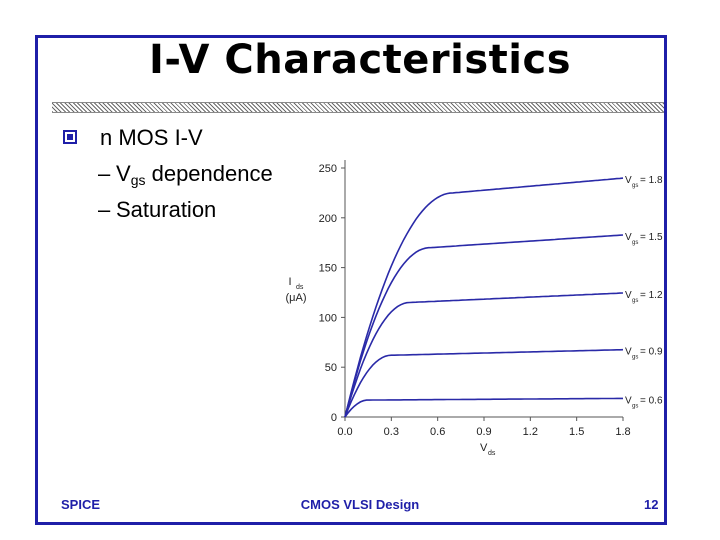  What do you see at coordinates (138, 180) in the screenshot?
I see `bullet-vgs-sub: gs` at bounding box center [138, 180].